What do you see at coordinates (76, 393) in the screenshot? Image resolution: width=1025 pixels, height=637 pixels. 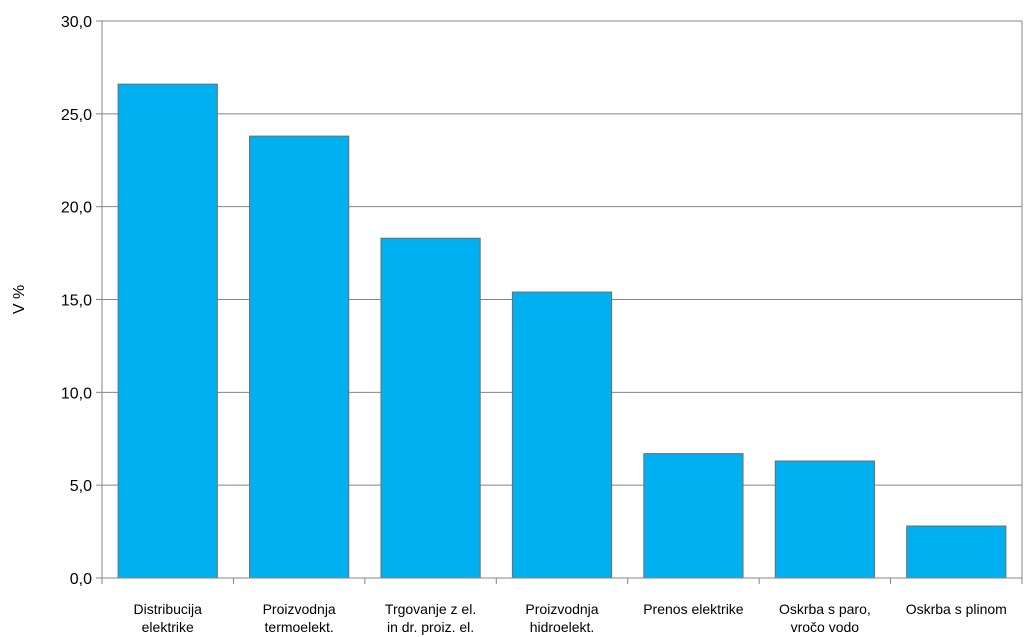 I see `y-tick-label: 10,0` at bounding box center [76, 393].